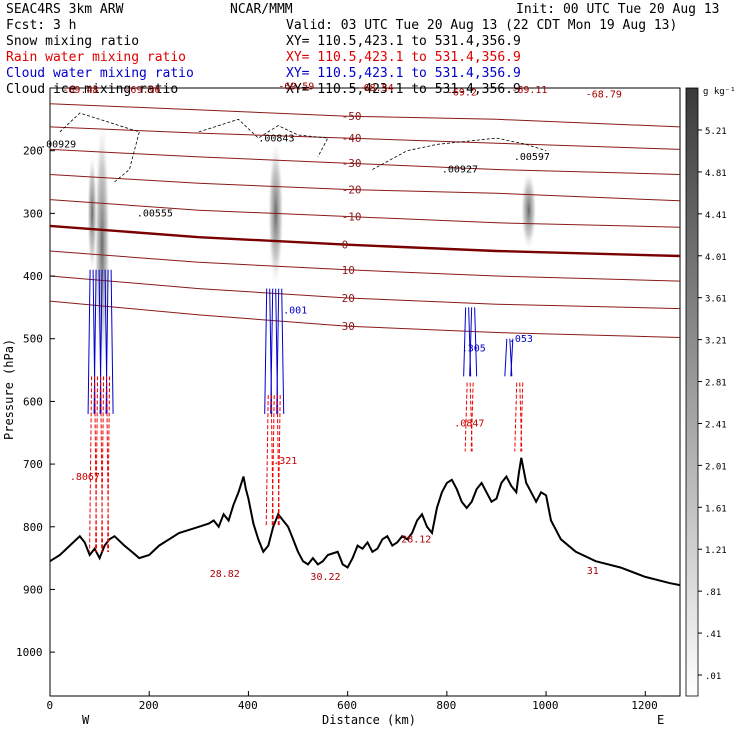 The image size is (740, 740). I want to click on isotherm--30, so click(365, 161).